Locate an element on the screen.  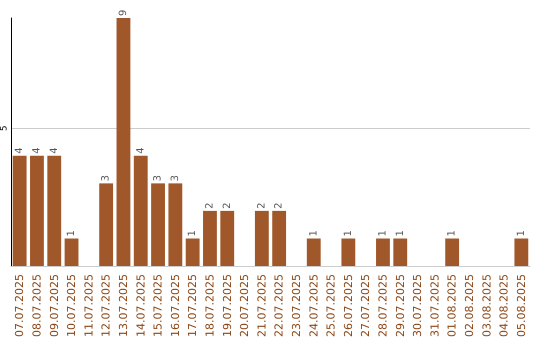
x-tick-label: 24.07.2025 is located at coordinates (313, 306).